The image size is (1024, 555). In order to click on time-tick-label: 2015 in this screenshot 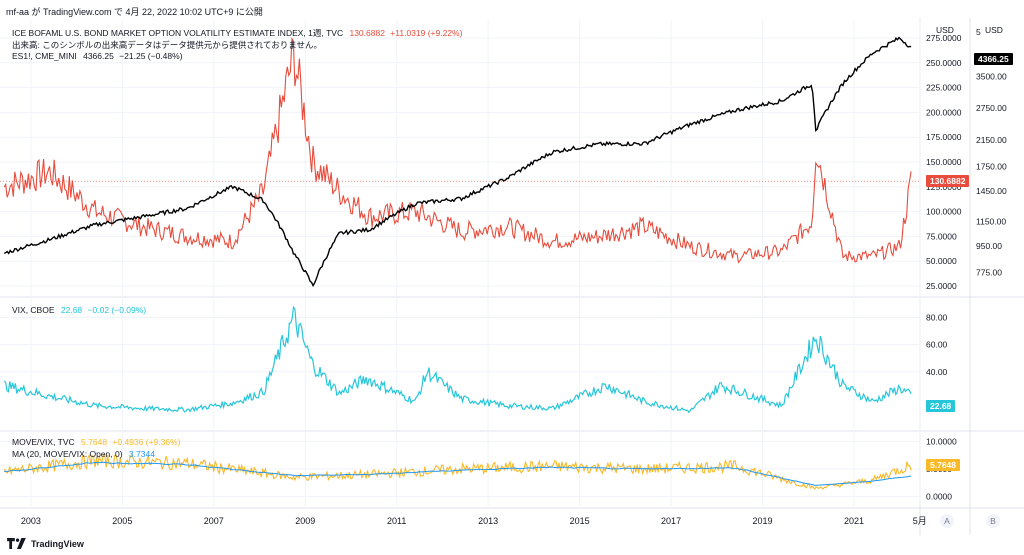, I will do `click(580, 521)`.